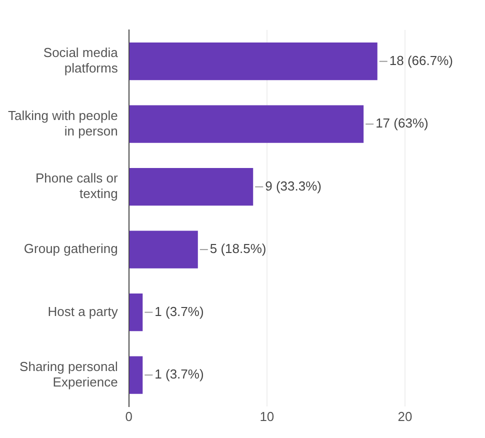 This screenshot has height=438, width=485. What do you see at coordinates (83, 311) in the screenshot?
I see `y-tick-label: Host a party` at bounding box center [83, 311].